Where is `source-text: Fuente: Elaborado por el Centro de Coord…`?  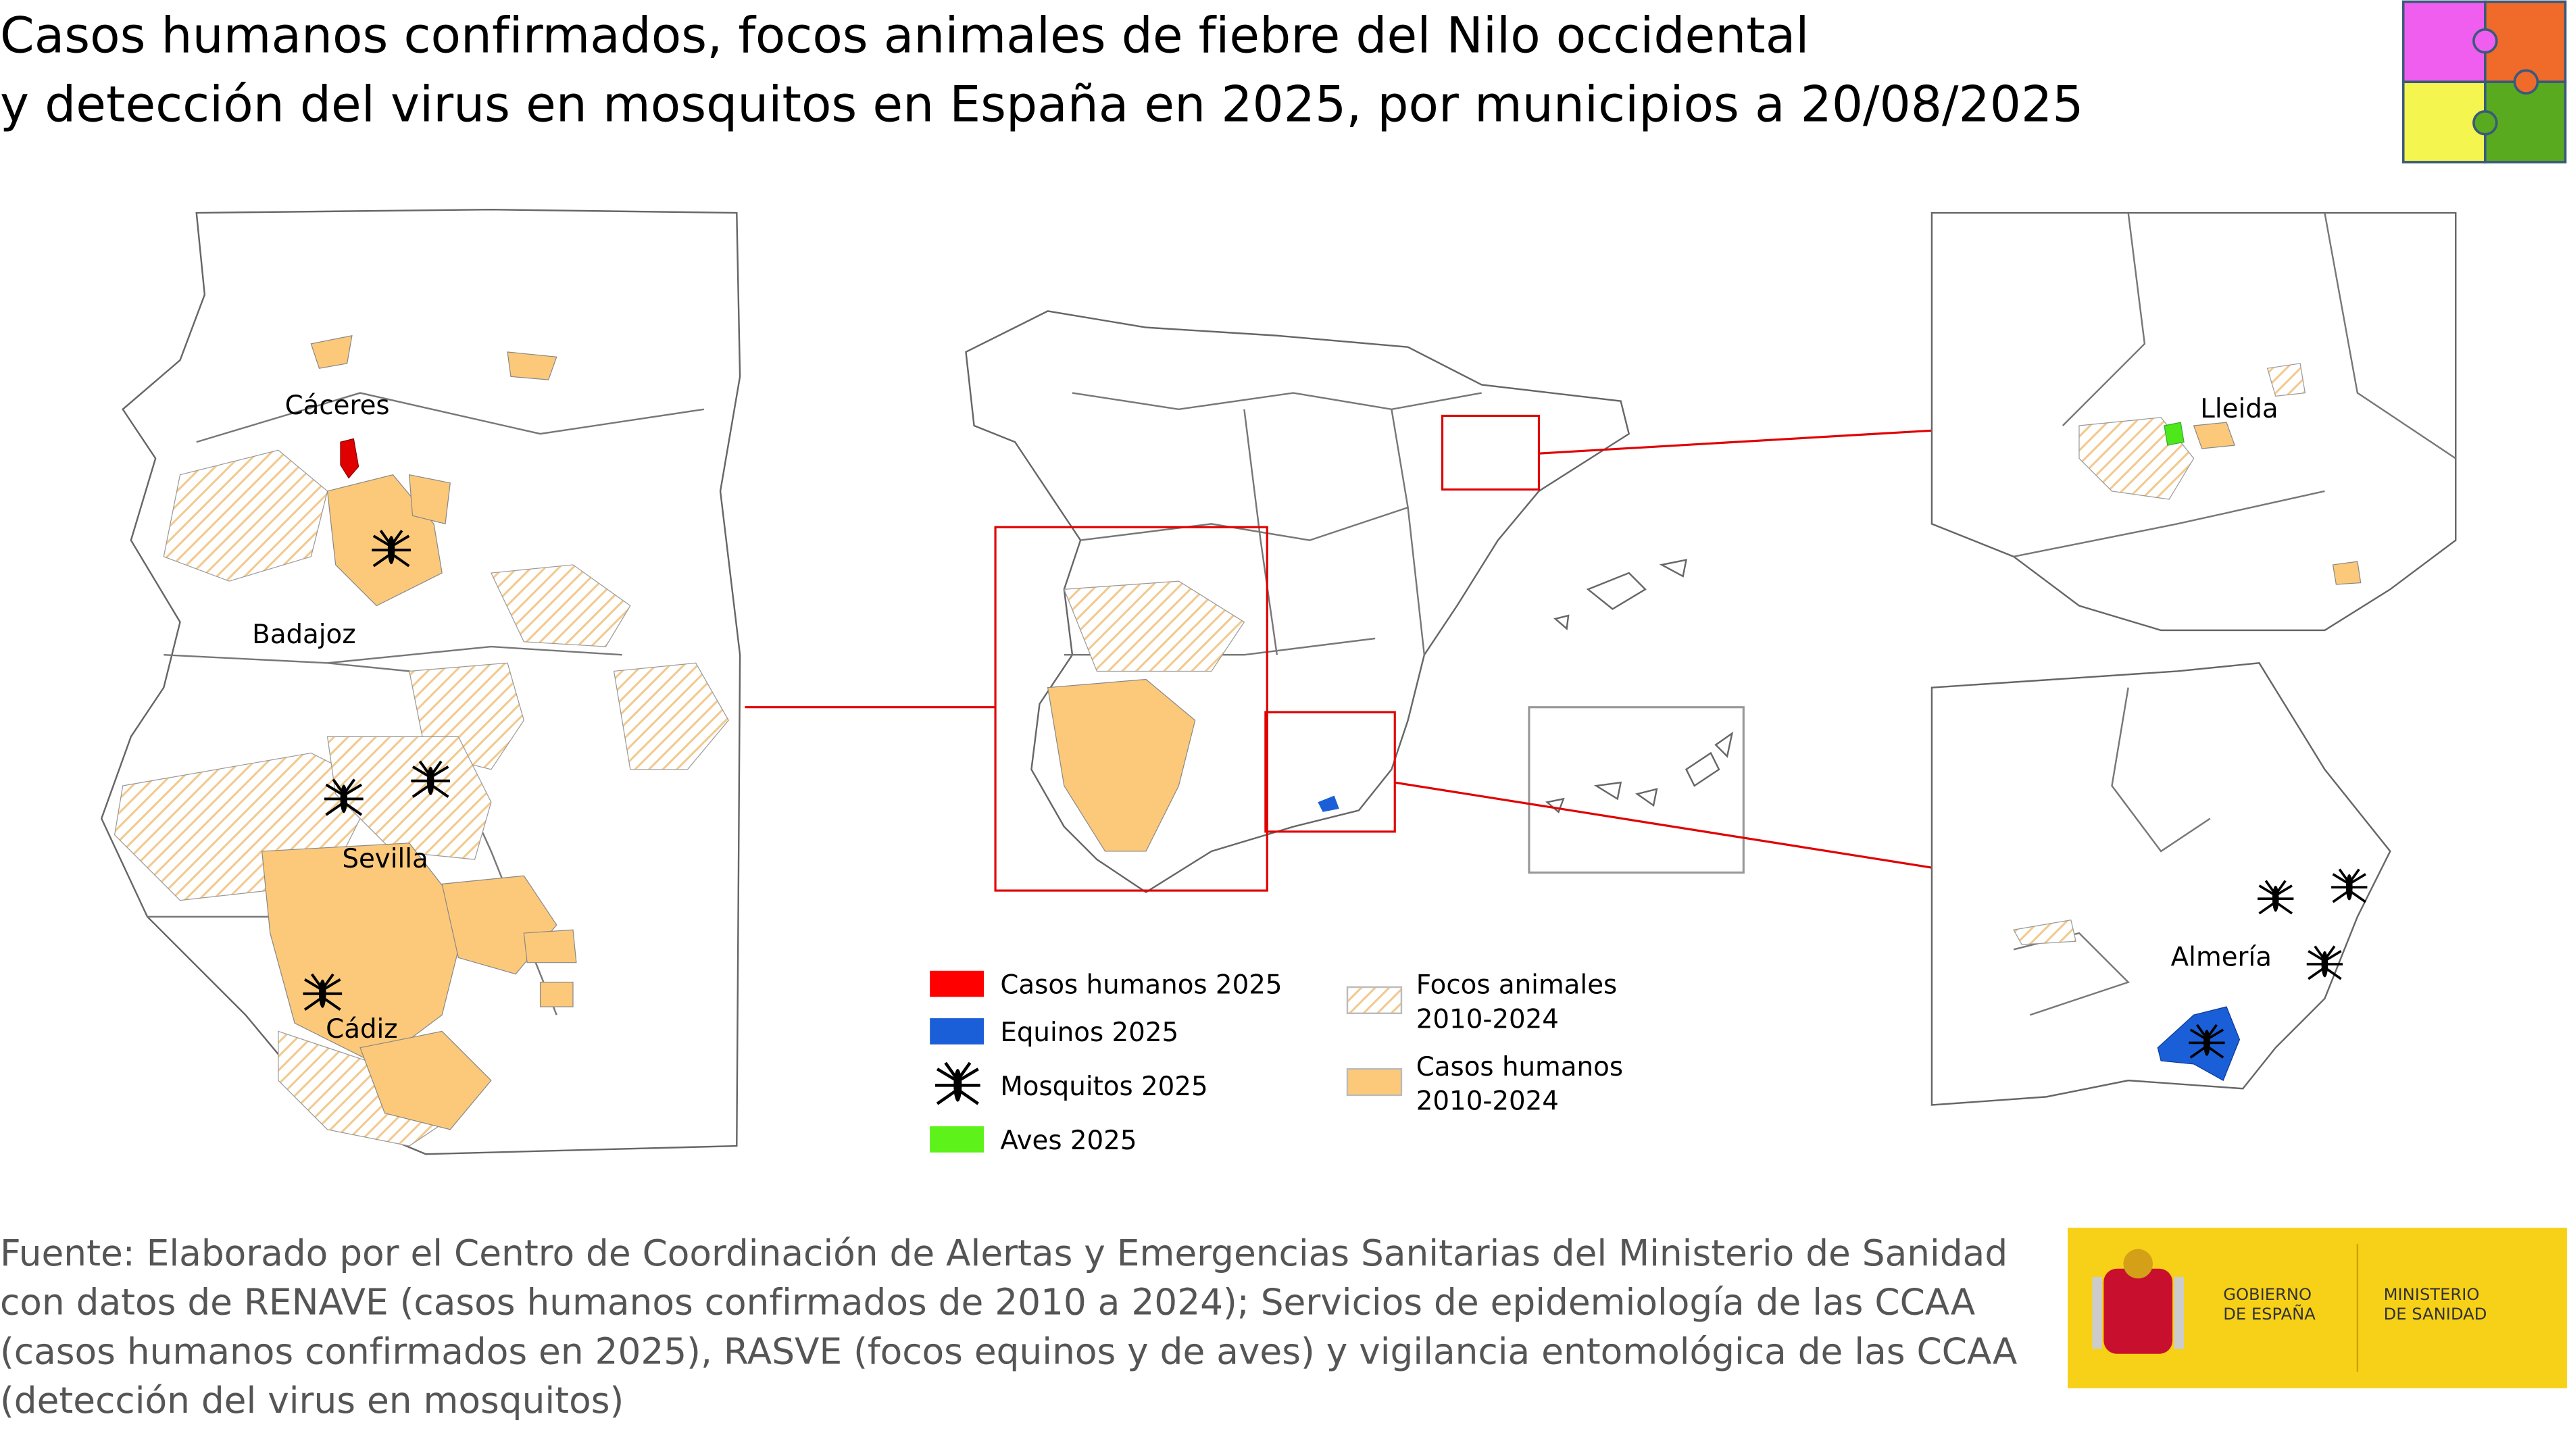 source-text: Fuente: Elaborado por el Centro de Coord… is located at coordinates (1004, 1253).